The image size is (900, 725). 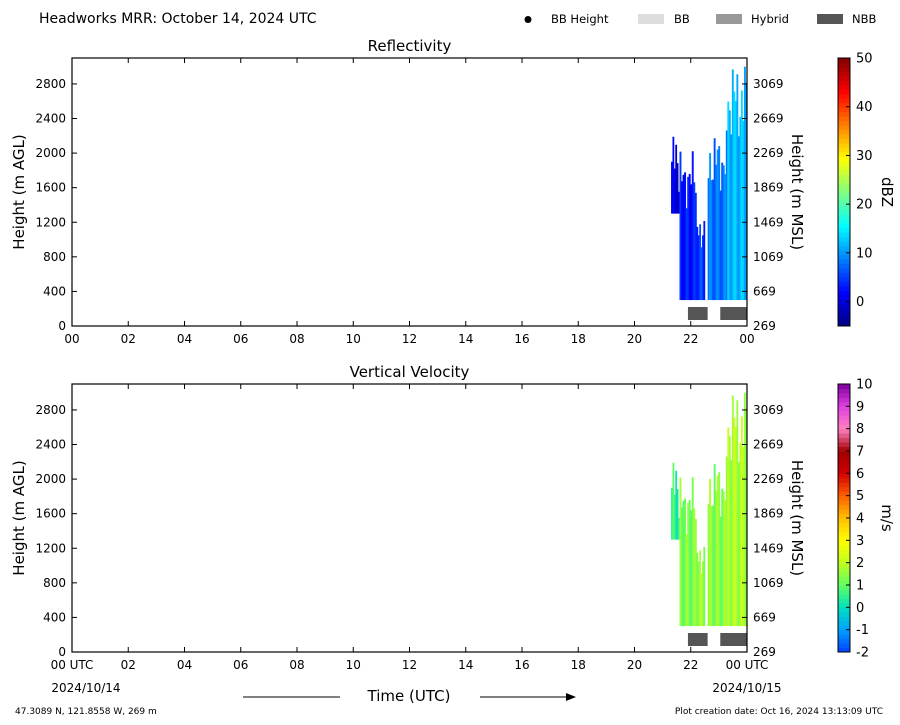 What do you see at coordinates (50, 153) in the screenshot?
I see `y-tick-label: 2000` at bounding box center [50, 153].